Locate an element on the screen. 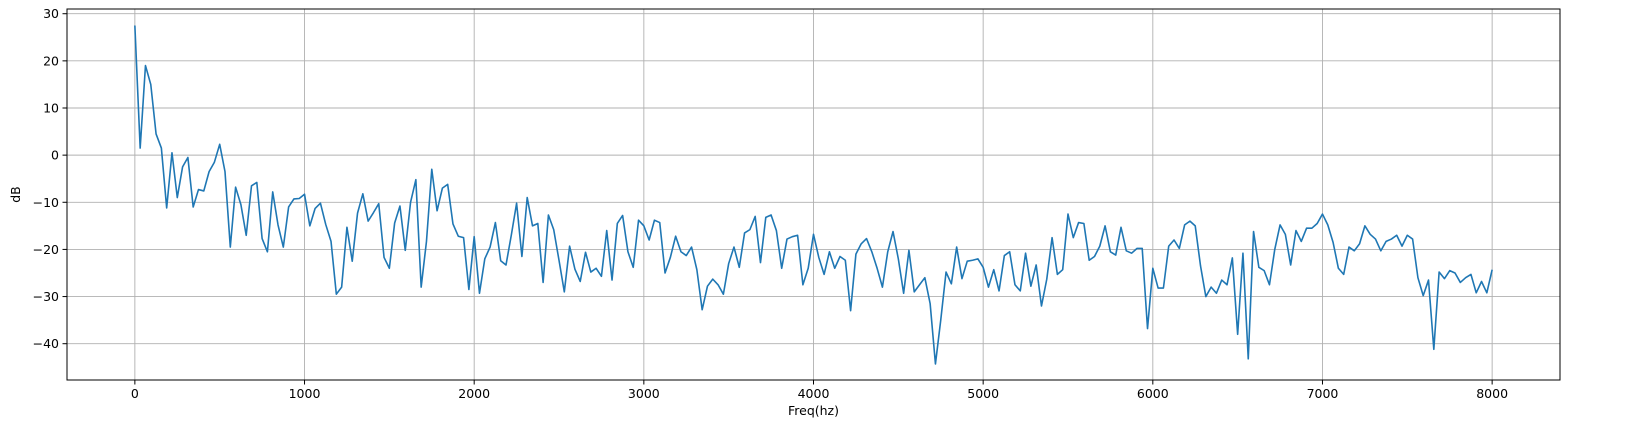  y-tick-label: −20 is located at coordinates (46, 249).